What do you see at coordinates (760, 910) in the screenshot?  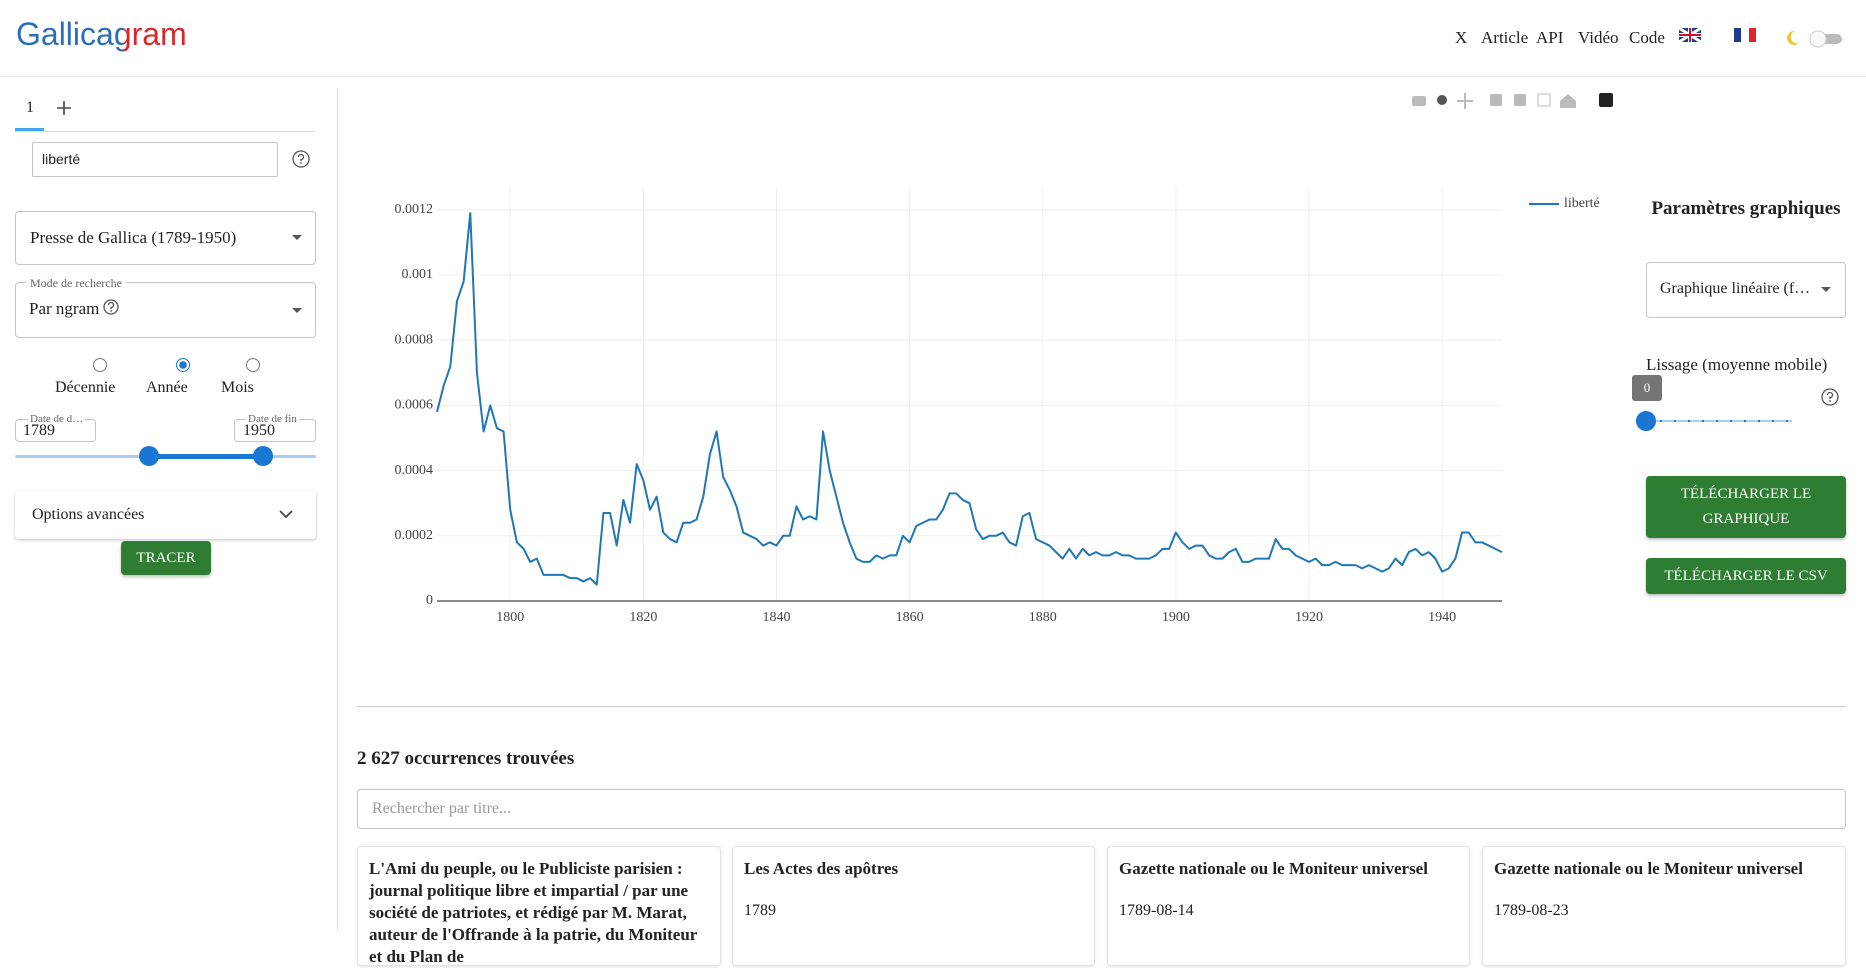 I see `card-date: 1789` at bounding box center [760, 910].